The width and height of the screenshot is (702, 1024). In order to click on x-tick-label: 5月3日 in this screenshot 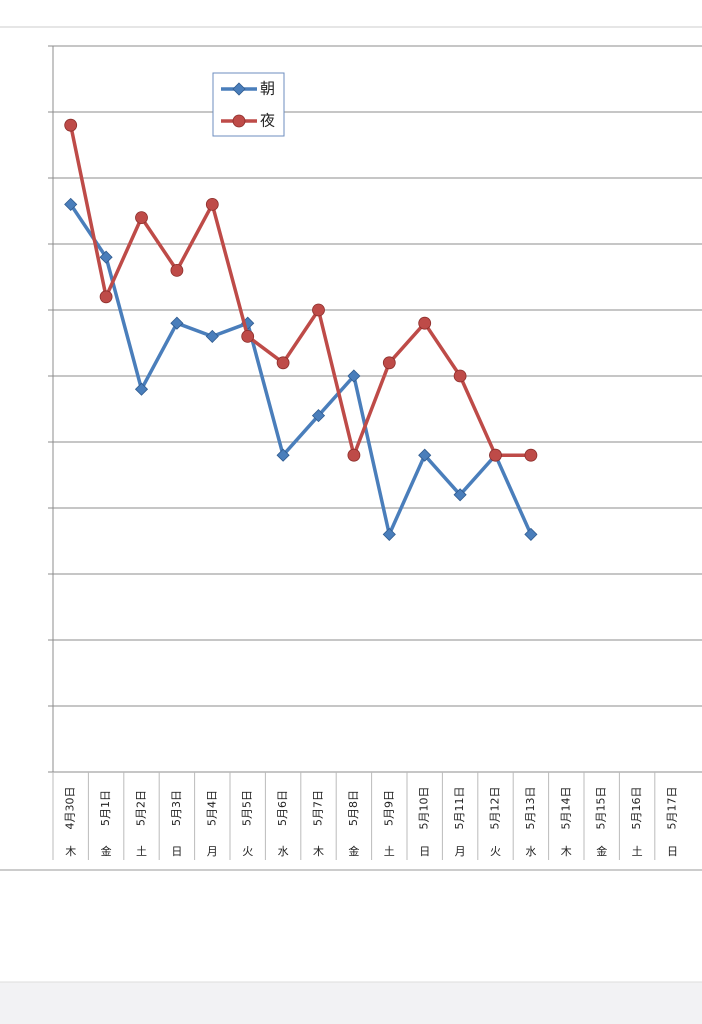, I will do `click(176, 808)`.